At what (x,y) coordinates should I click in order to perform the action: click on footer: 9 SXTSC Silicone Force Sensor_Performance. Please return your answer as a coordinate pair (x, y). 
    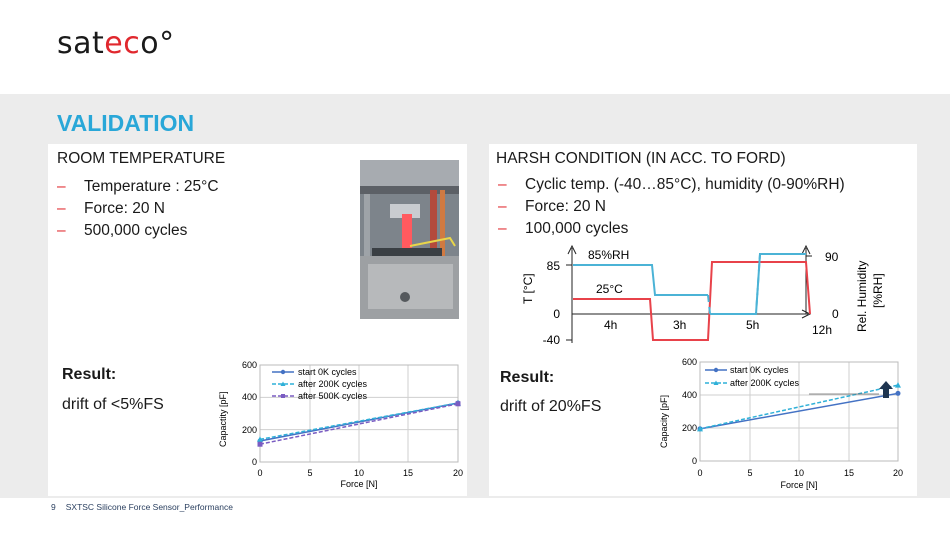
    Looking at the image, I should click on (142, 507).